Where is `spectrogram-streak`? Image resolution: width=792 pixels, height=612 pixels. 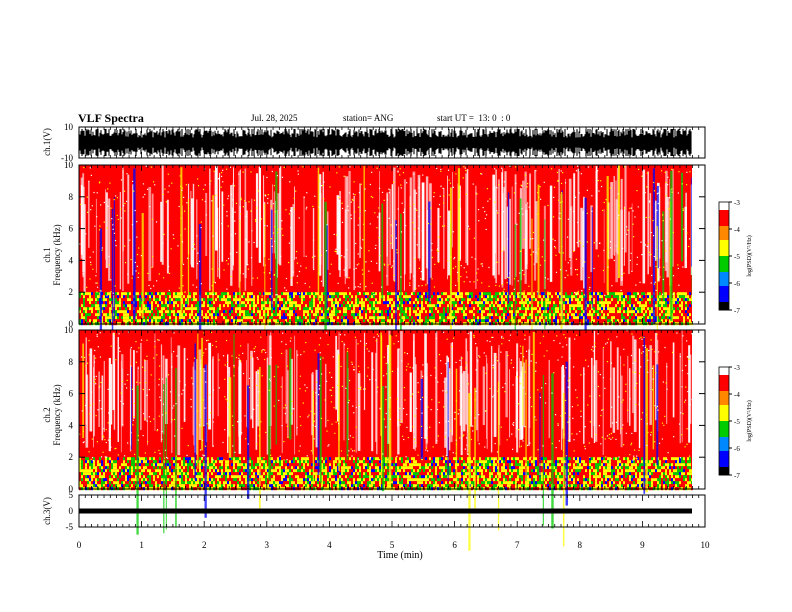 spectrogram-streak is located at coordinates (611, 220).